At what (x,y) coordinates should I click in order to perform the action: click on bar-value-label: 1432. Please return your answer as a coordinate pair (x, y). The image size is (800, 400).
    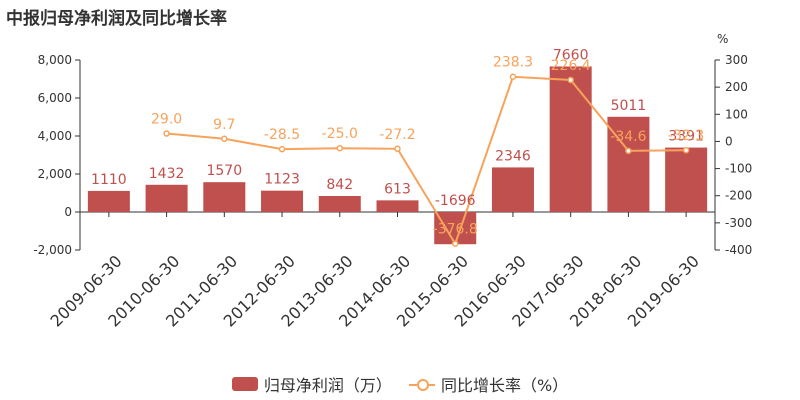
    Looking at the image, I should click on (167, 174).